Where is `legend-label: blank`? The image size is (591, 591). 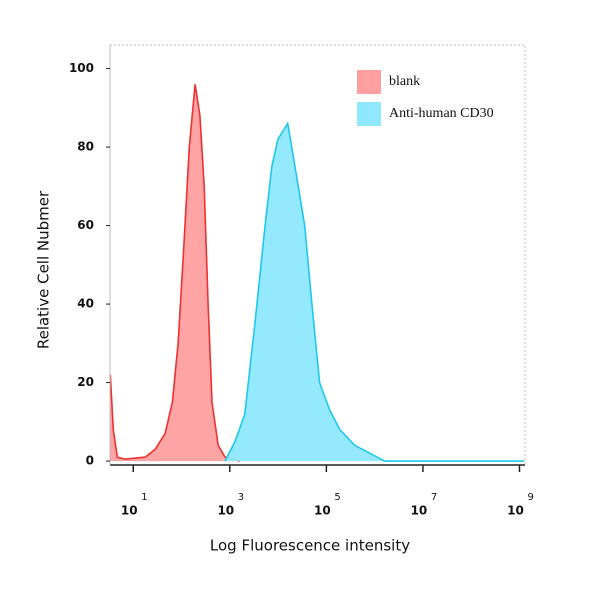 legend-label: blank is located at coordinates (404, 81).